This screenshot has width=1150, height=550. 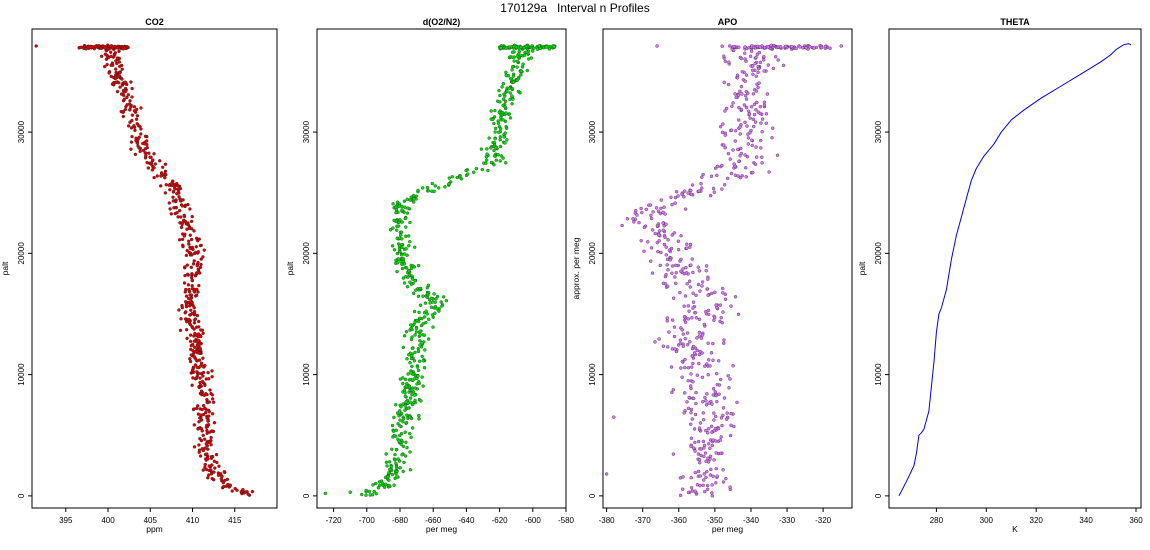 What do you see at coordinates (787, 520) in the screenshot?
I see `x-tick-label: -330` at bounding box center [787, 520].